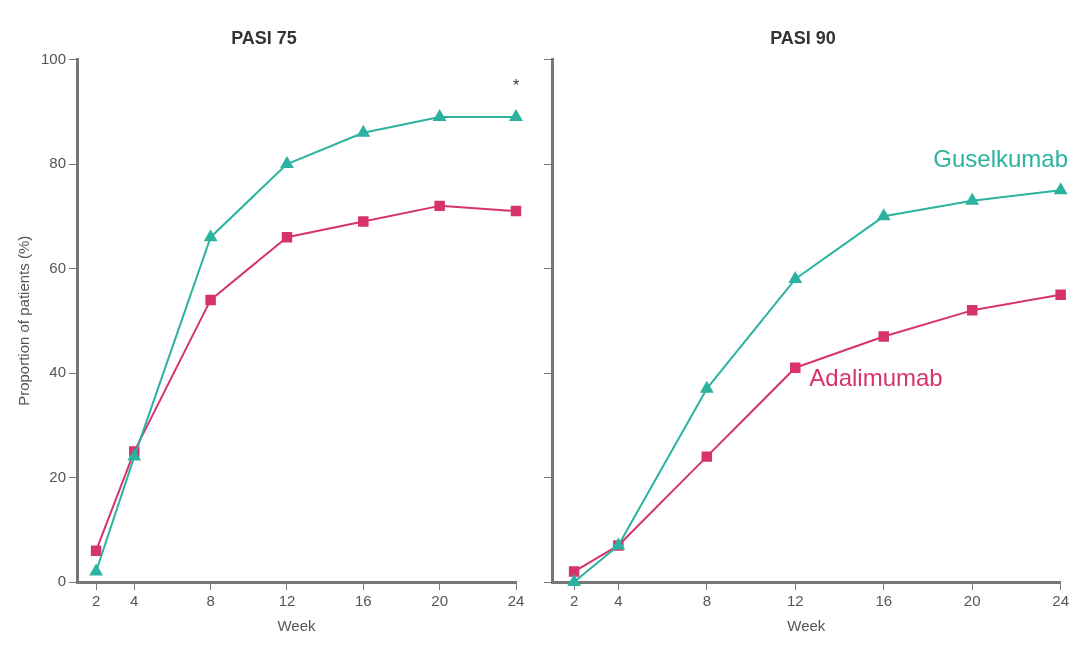 Image resolution: width=1088 pixels, height=656 pixels. Describe the element at coordinates (58, 372) in the screenshot. I see `y-tick-label: 40` at that location.